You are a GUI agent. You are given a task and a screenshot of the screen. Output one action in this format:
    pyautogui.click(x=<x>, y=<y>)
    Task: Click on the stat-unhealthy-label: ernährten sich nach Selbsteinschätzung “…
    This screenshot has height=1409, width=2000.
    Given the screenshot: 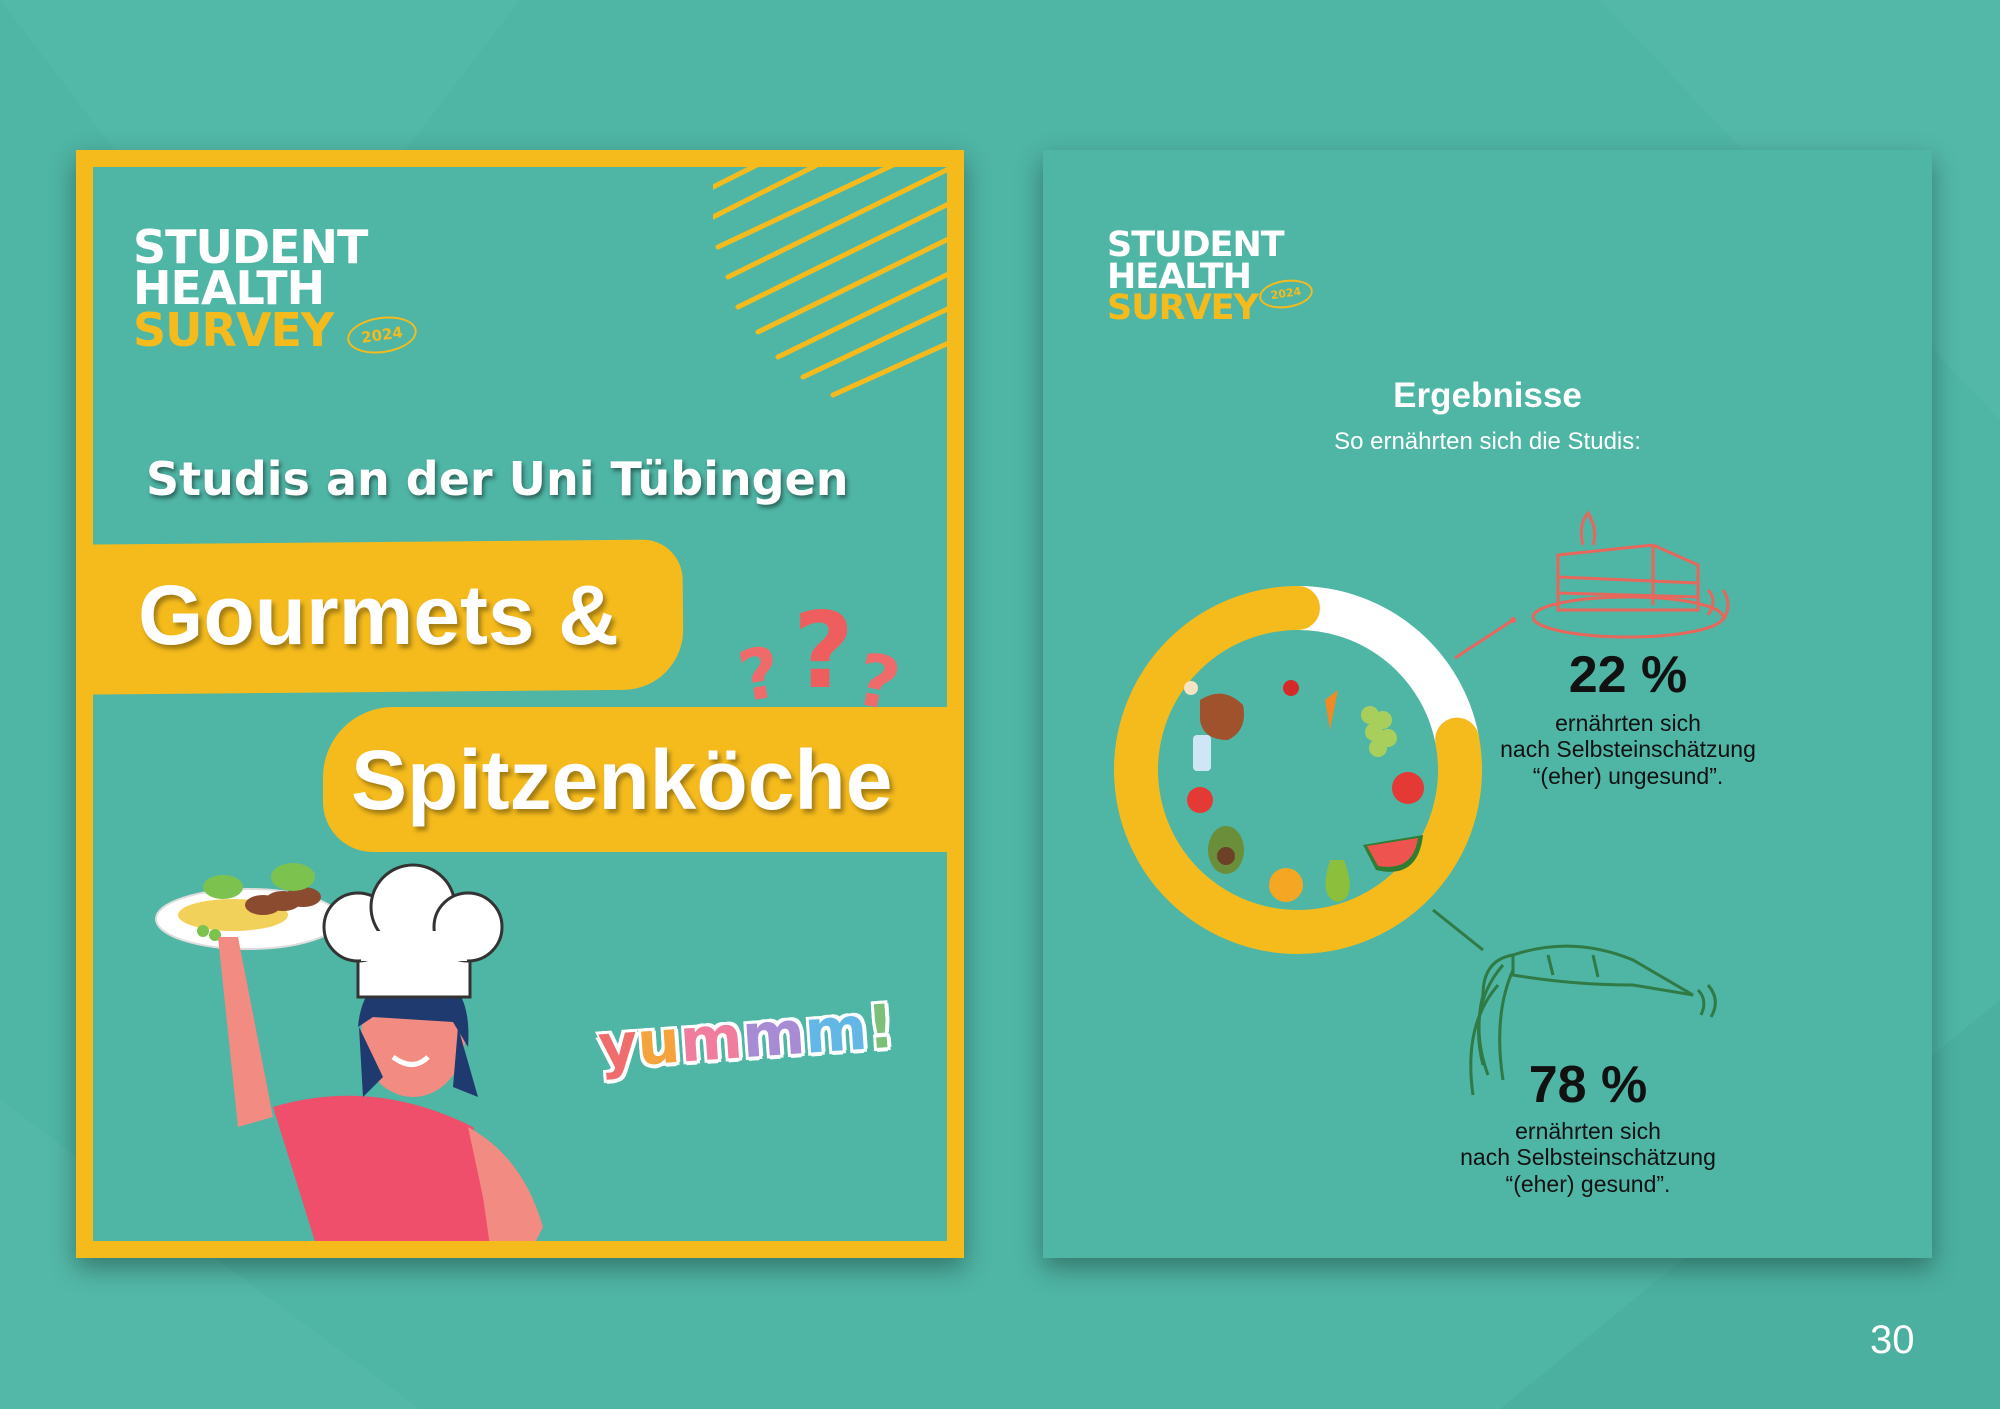 What is the action you would take?
    pyautogui.click(x=1628, y=749)
    